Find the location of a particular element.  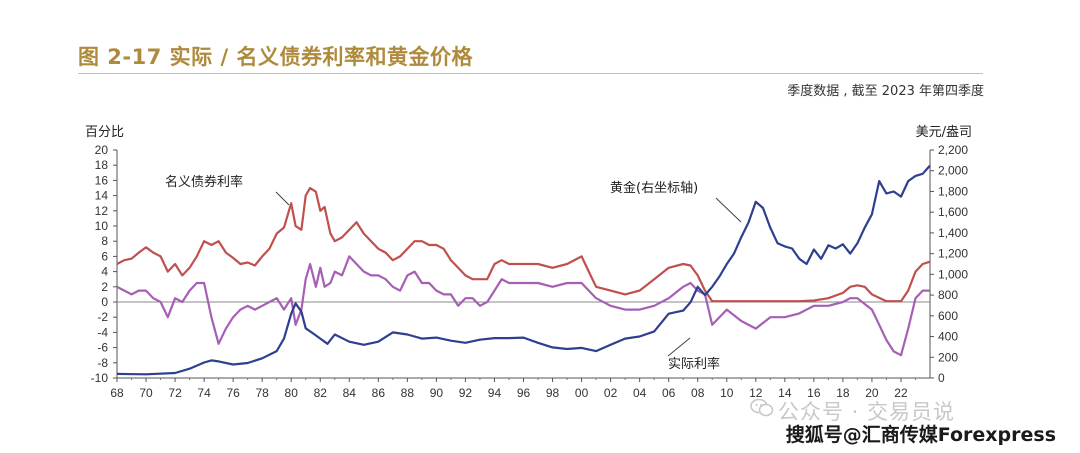

x-tick-label: 22 is located at coordinates (901, 393).